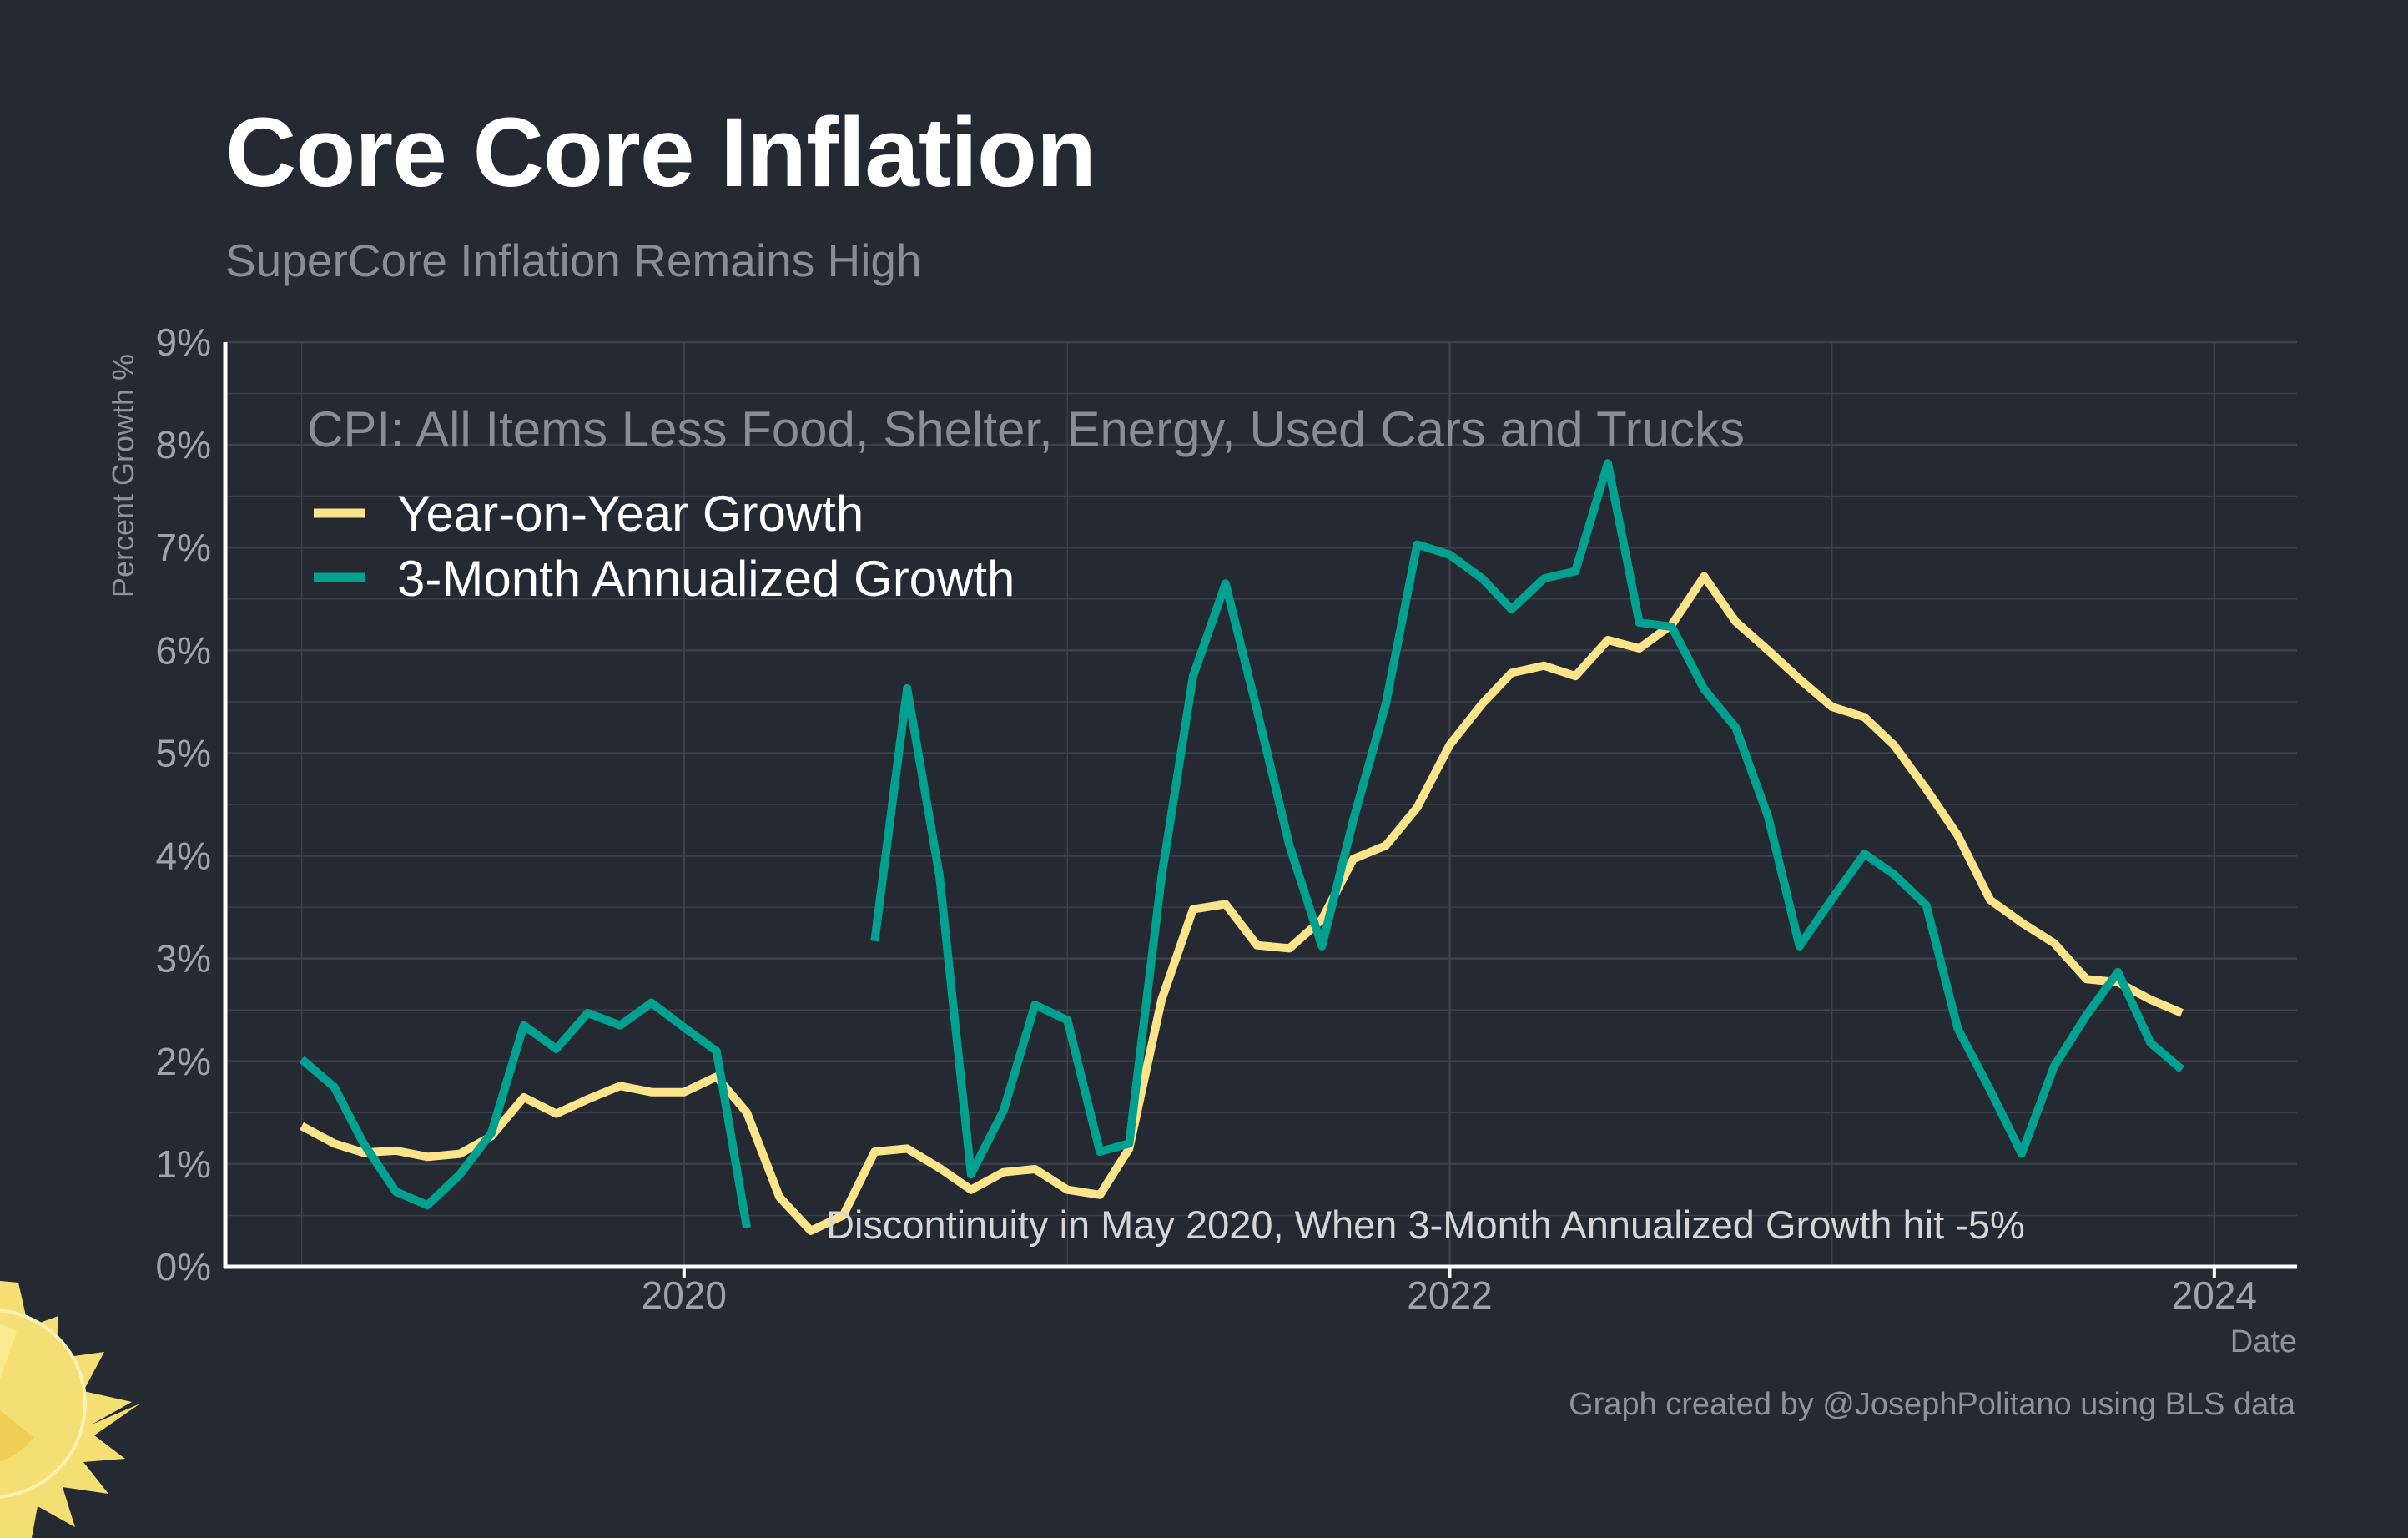 The image size is (2408, 1538). Describe the element at coordinates (123, 476) in the screenshot. I see `y-axis-title: Percent Growth %` at that location.